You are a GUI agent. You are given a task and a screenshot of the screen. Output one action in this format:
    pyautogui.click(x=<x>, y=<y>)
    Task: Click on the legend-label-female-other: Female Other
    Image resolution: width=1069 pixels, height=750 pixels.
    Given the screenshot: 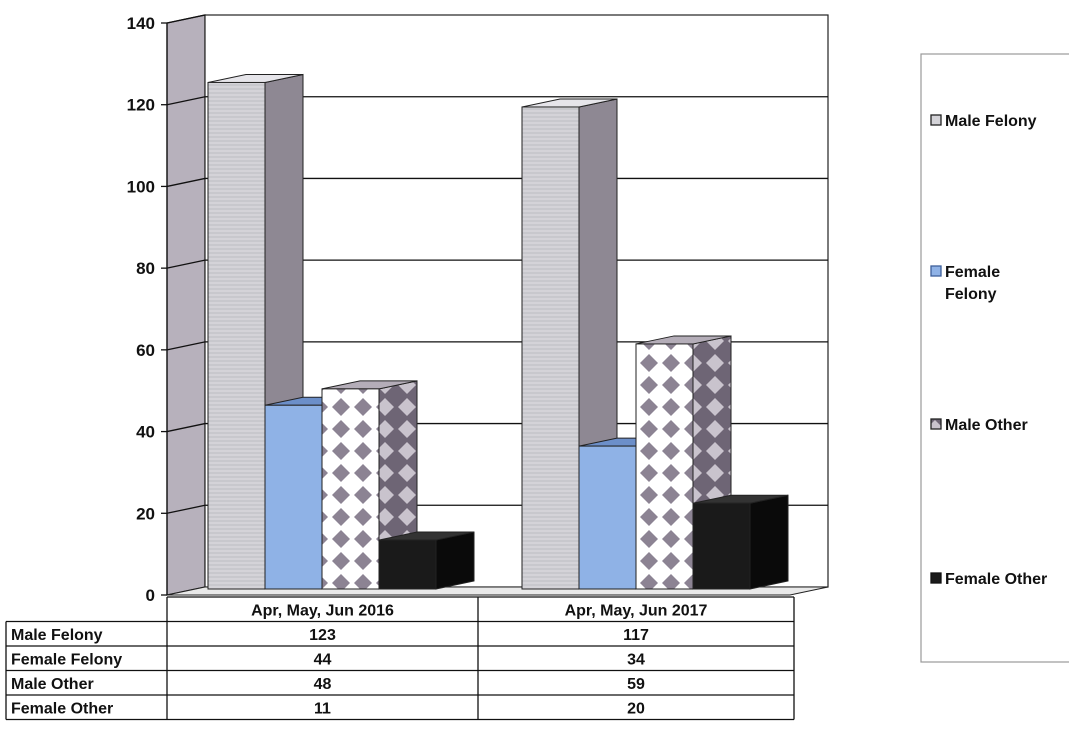 What is the action you would take?
    pyautogui.click(x=996, y=579)
    